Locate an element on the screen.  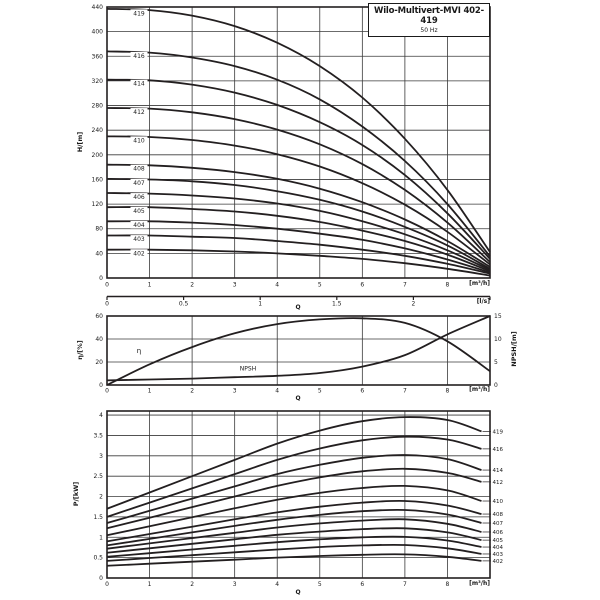
svg-text: 3.5 is located at coordinates (98, 435).